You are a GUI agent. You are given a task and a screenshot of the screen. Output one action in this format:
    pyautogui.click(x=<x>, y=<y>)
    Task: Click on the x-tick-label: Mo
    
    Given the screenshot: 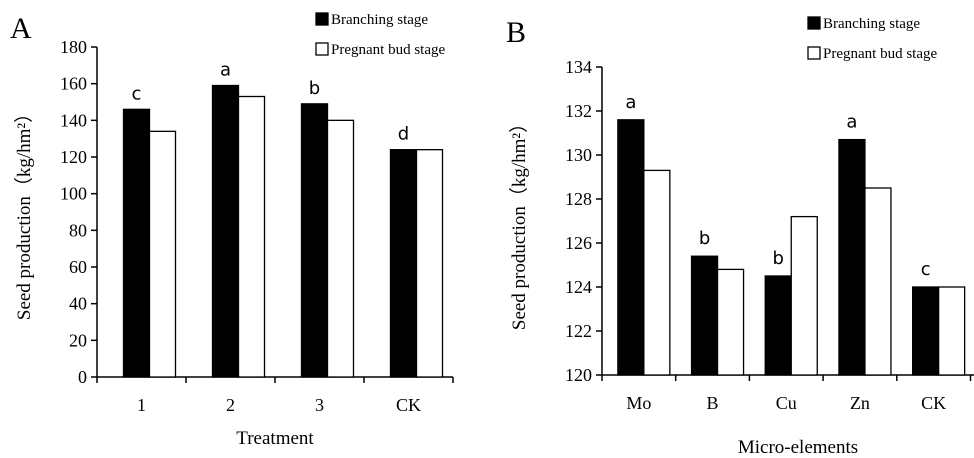 What is the action you would take?
    pyautogui.click(x=638, y=403)
    